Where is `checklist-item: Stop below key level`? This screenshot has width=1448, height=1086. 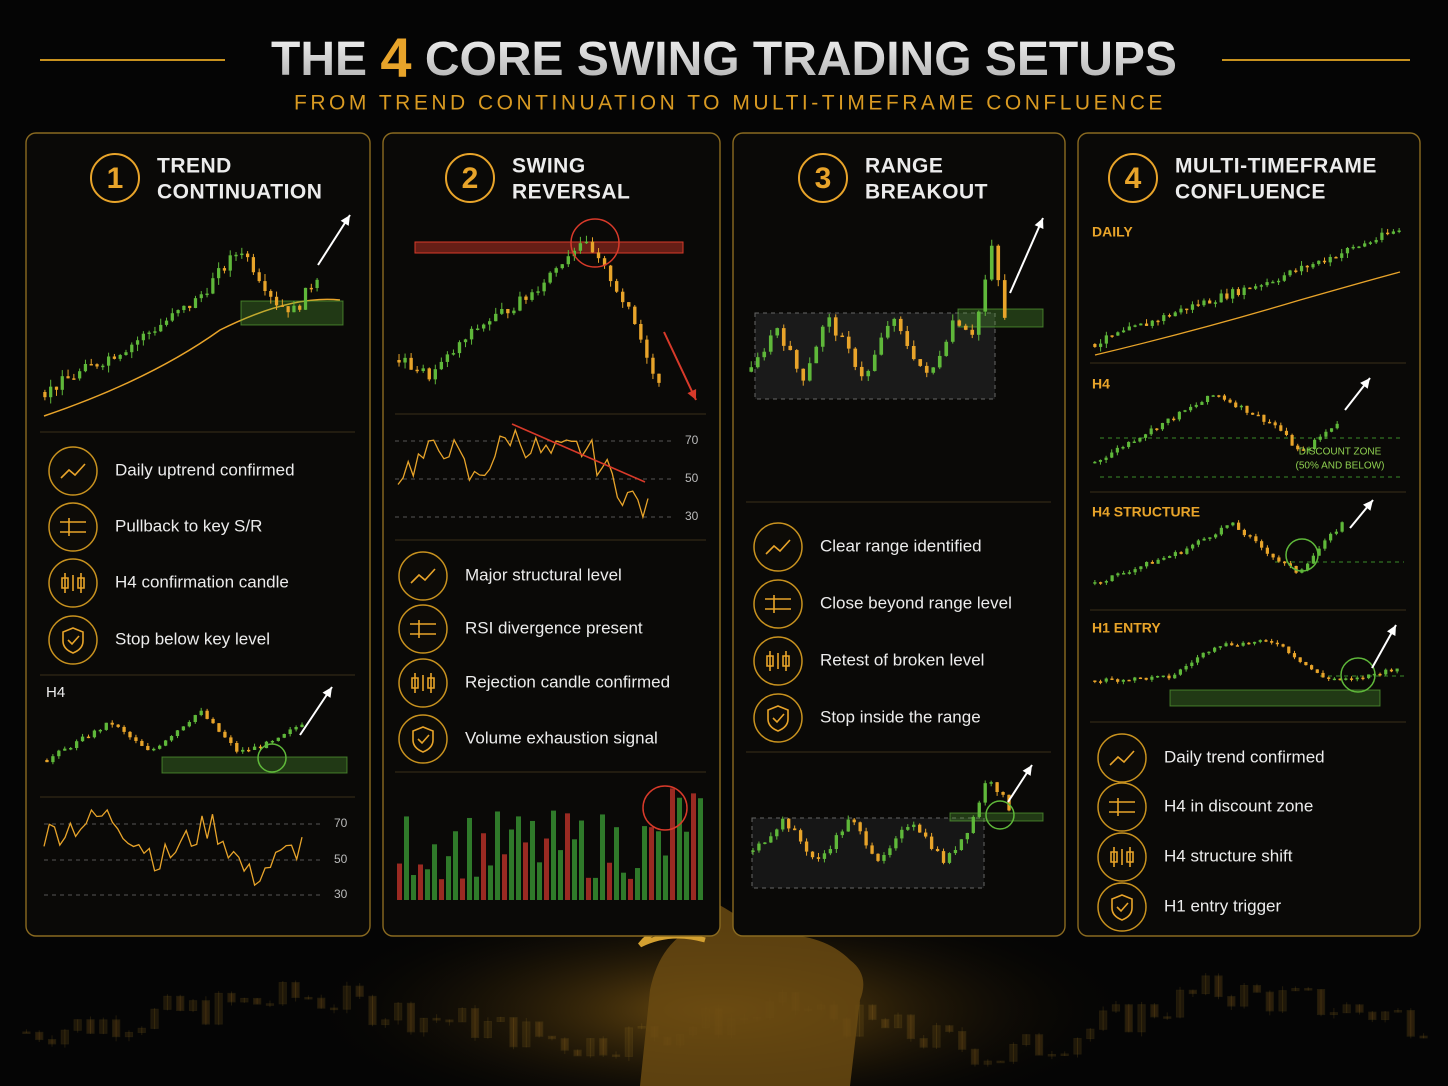
checklist-item: Stop below key level is located at coordinates (192, 638).